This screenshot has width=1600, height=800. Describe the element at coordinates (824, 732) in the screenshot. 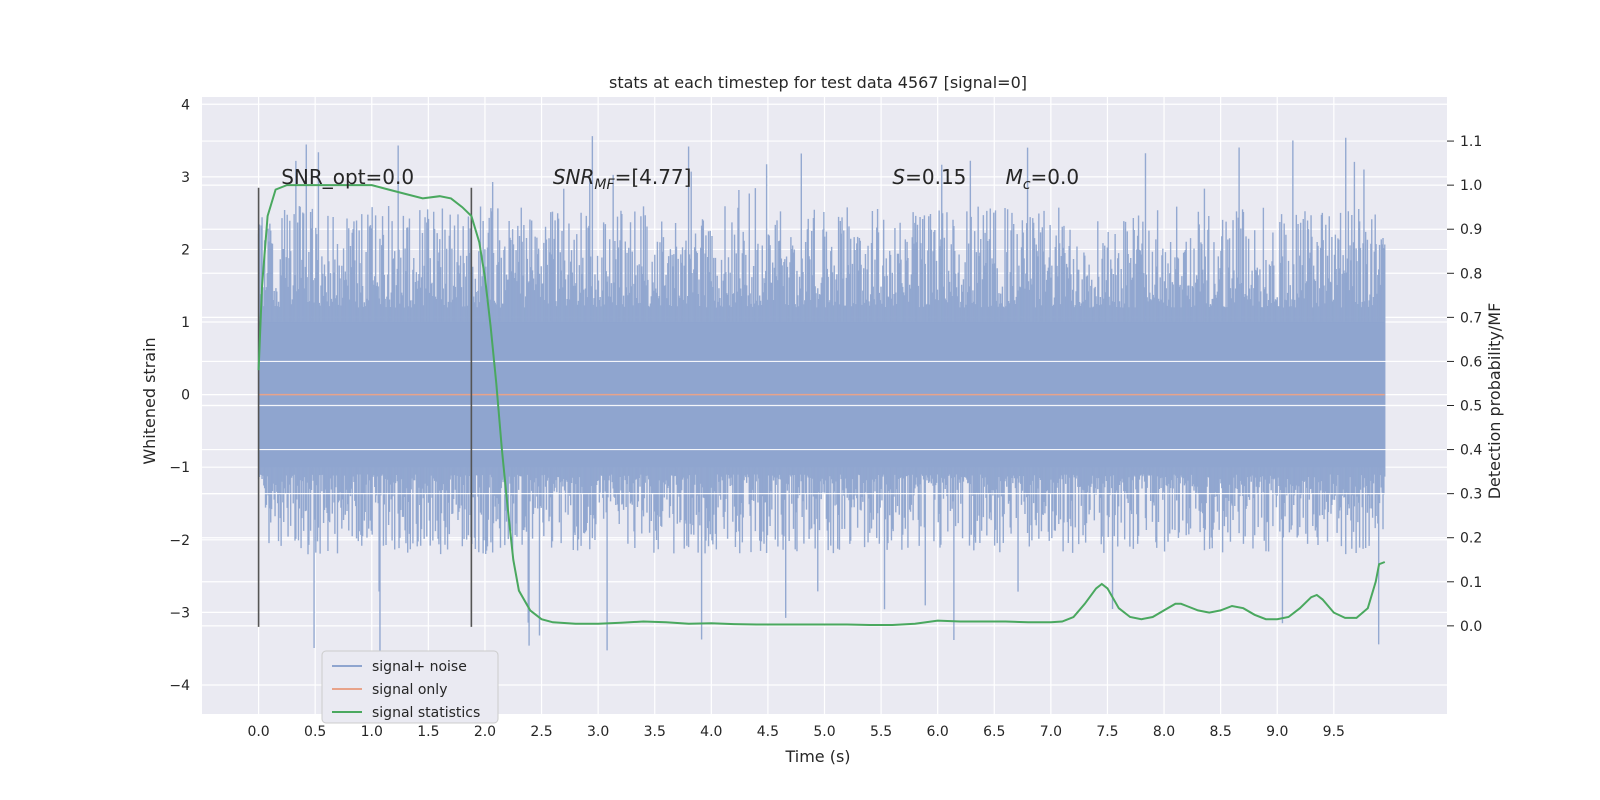

I see `x-tick-label: 5.0` at that location.